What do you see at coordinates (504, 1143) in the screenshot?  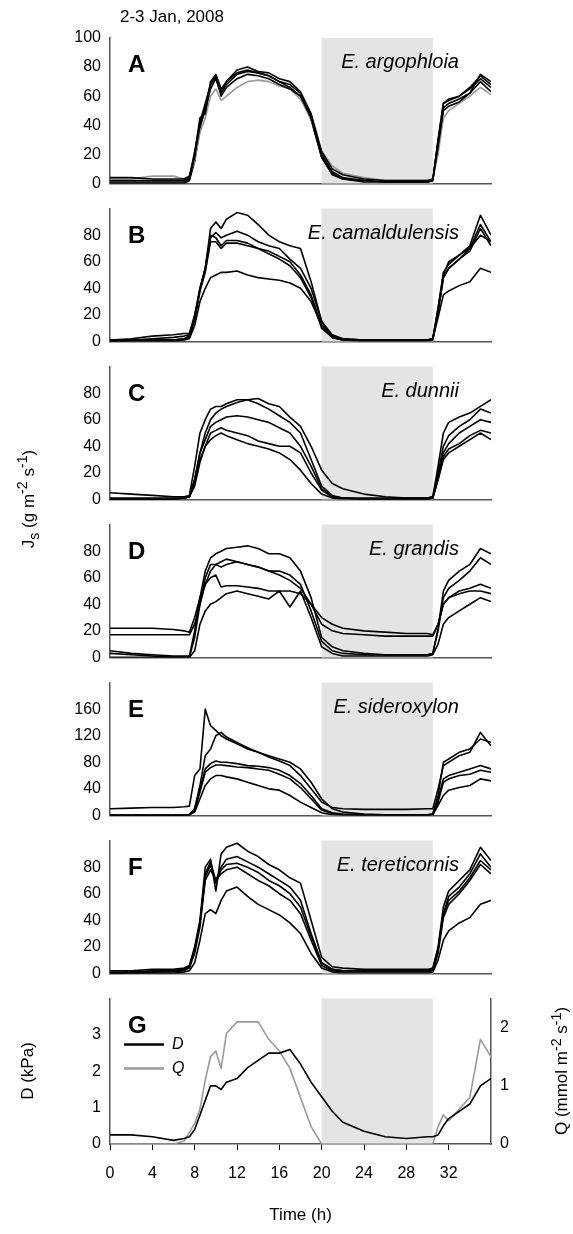 I see `y2-tick-label: 0` at bounding box center [504, 1143].